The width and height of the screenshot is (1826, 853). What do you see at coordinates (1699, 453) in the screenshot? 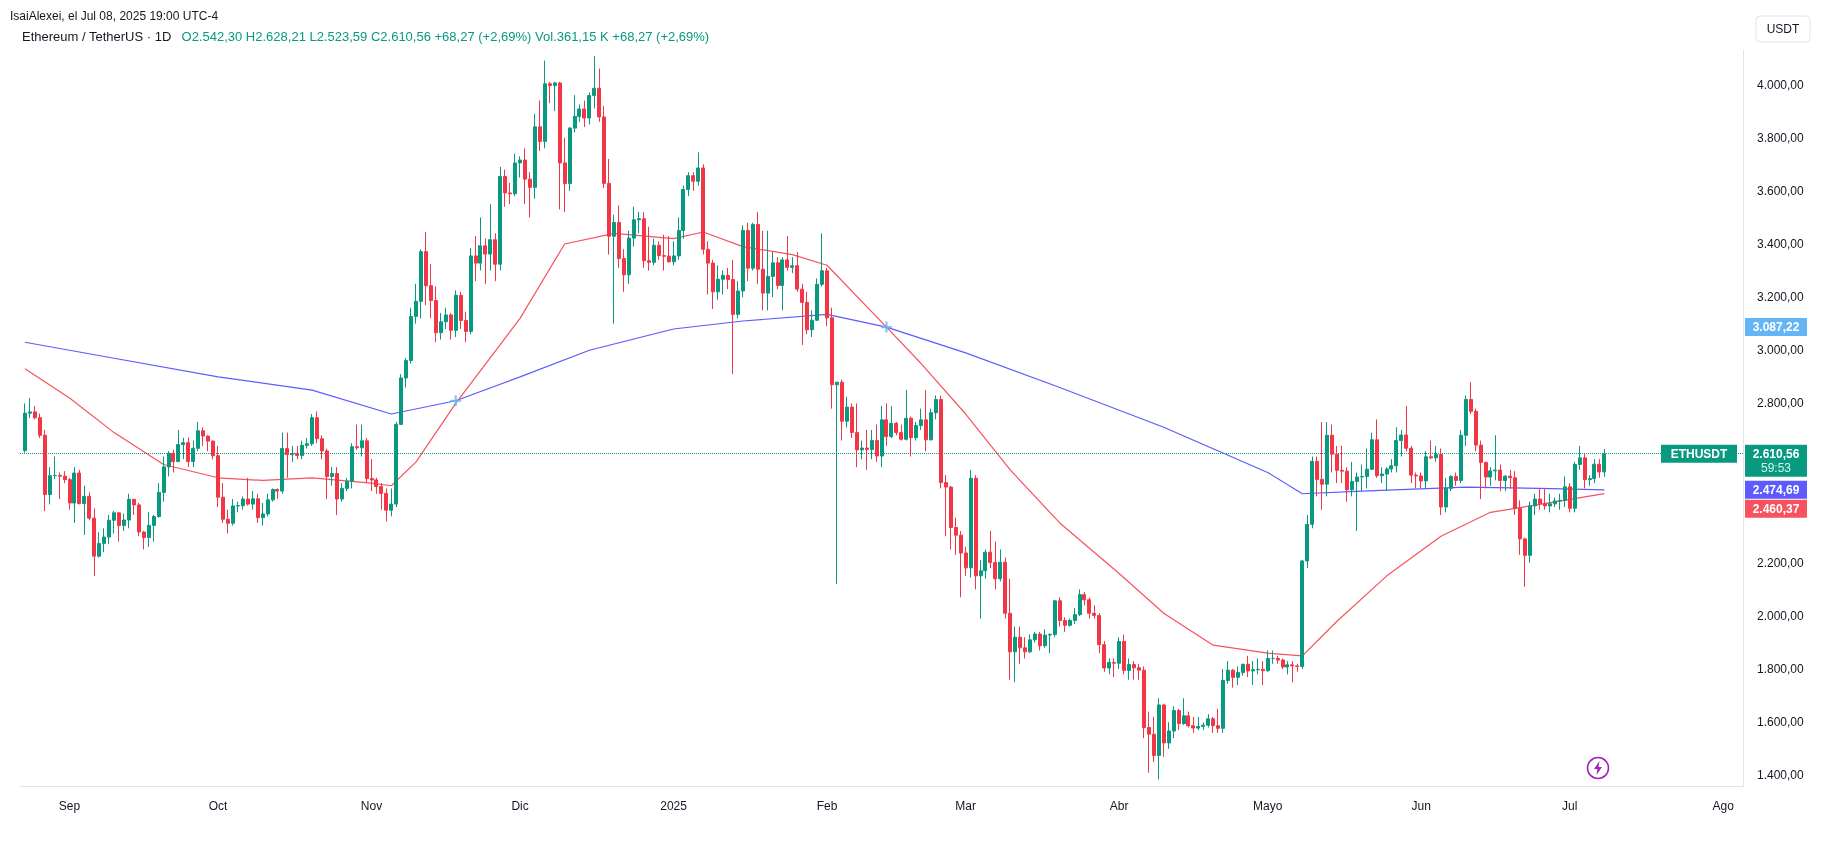
I see `ref-line-label: ETHUSDT` at bounding box center [1699, 453].